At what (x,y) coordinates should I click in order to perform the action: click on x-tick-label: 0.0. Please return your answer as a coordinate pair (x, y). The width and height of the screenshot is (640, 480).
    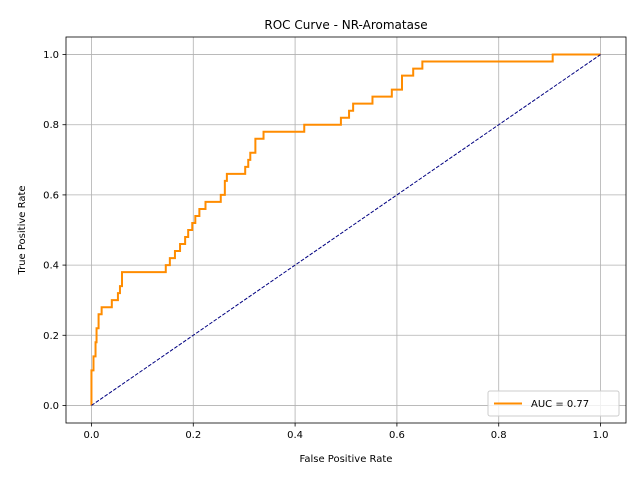
    Looking at the image, I should click on (92, 435).